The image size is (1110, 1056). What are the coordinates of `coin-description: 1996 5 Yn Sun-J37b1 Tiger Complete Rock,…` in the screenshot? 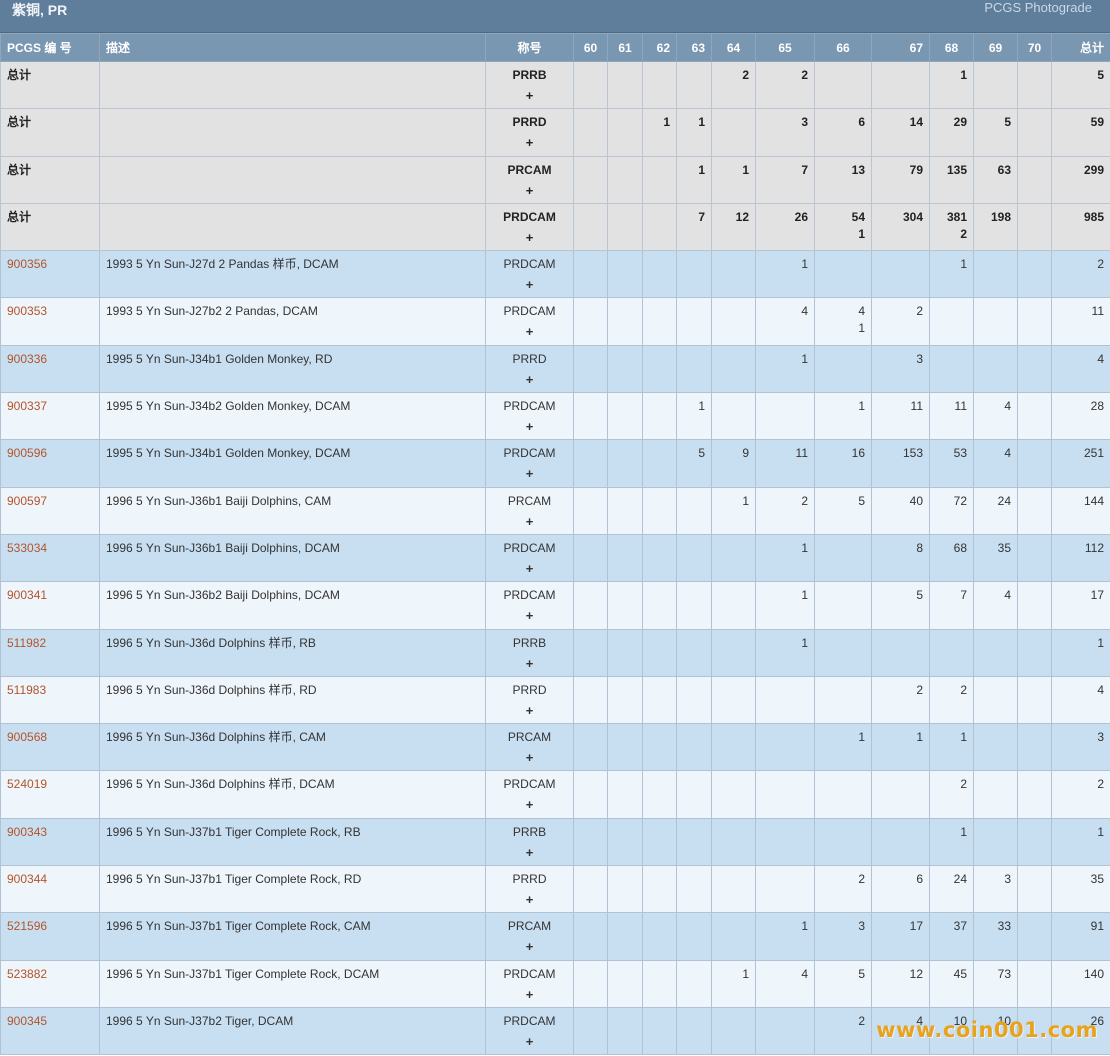 It's located at (292, 889).